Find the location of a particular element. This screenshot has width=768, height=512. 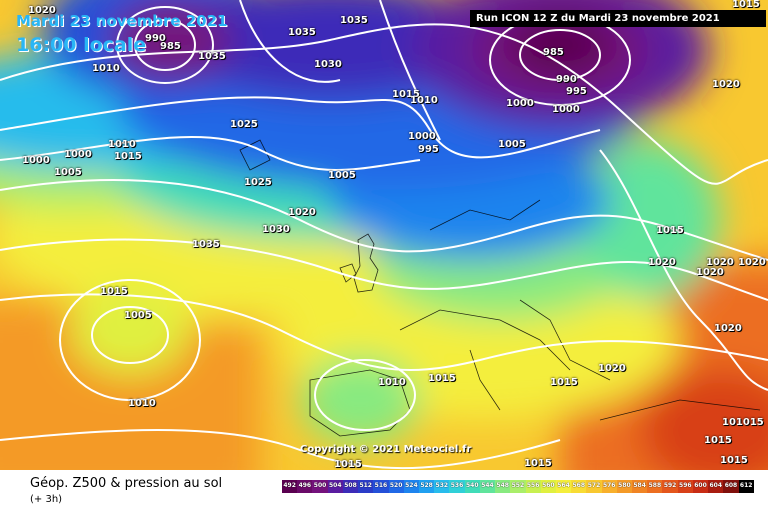

chart-title: Géop. Z500 & pression au sol is located at coordinates (126, 483).